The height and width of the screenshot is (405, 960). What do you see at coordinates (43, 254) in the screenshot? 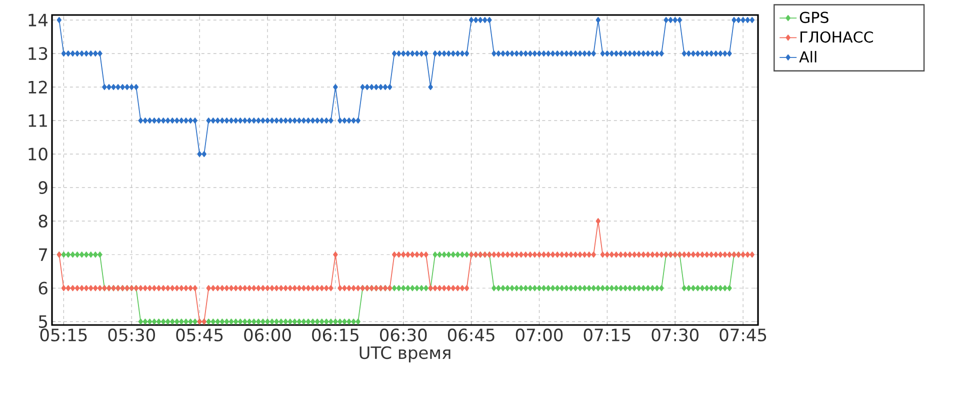
I see `y-tick-label: 7` at bounding box center [43, 254].